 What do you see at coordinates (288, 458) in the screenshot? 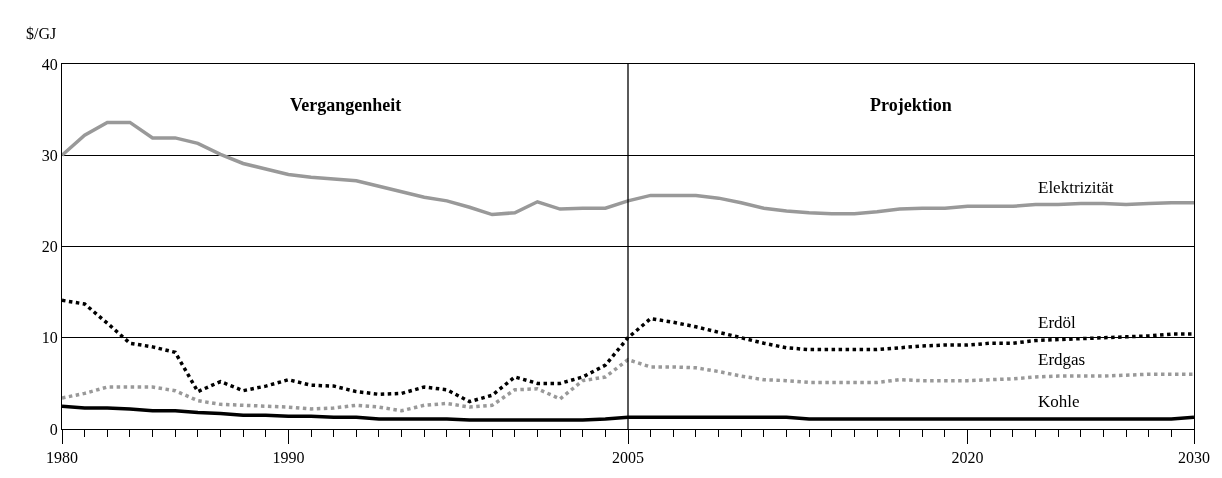
I see `x-tick-label: 1990` at bounding box center [288, 458].